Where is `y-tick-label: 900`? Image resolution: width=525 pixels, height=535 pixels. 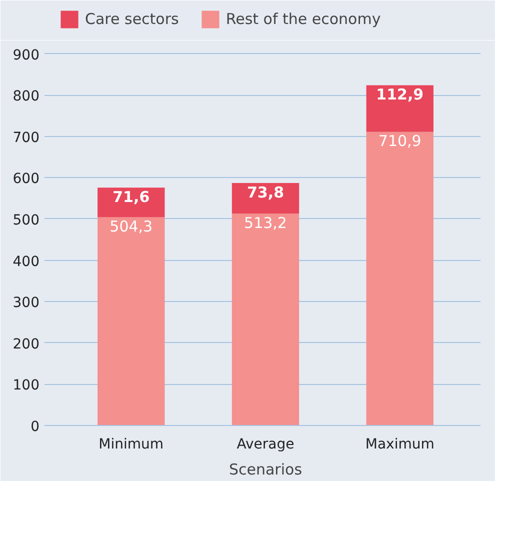
y-tick-label: 900 is located at coordinates (26, 55).